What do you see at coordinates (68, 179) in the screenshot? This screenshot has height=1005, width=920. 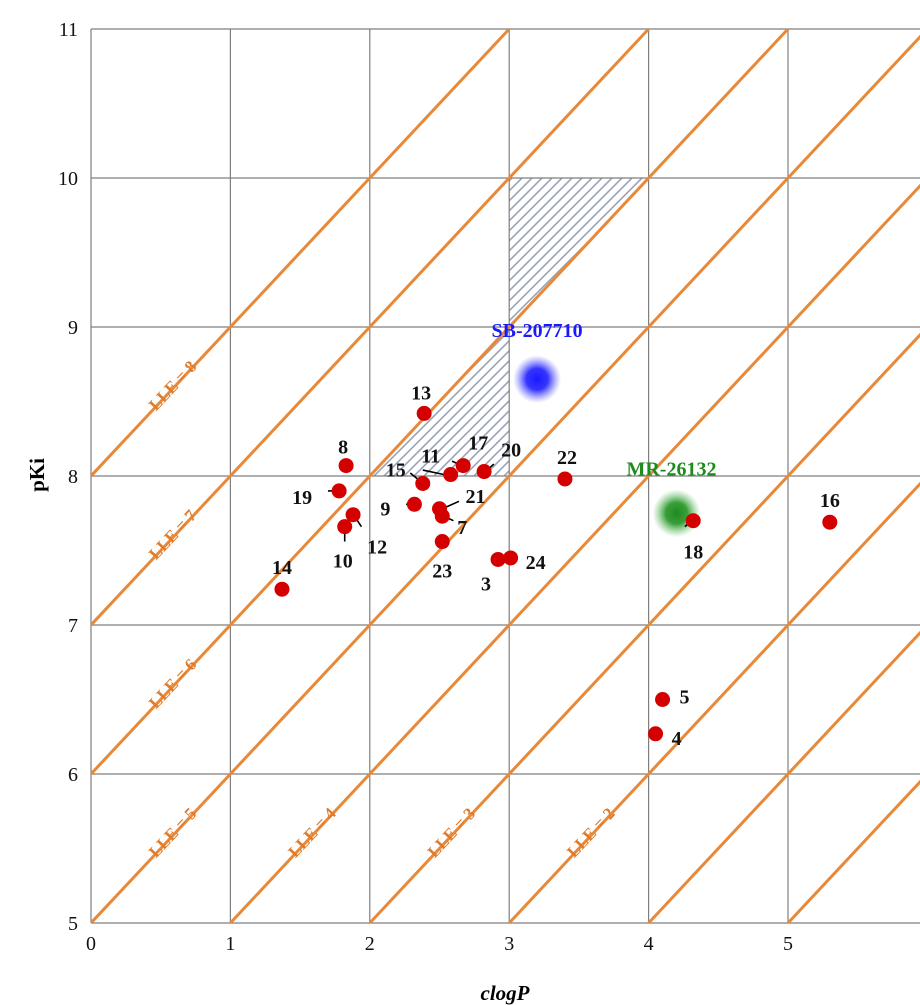 I see `y-tick-label: 10` at bounding box center [68, 179].